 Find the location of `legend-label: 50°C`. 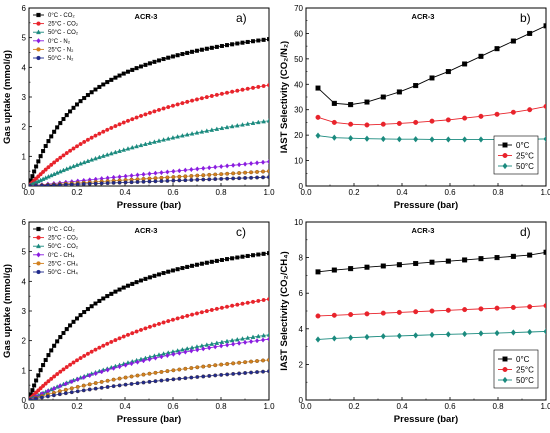

legend-label: 50°C is located at coordinates (525, 166).